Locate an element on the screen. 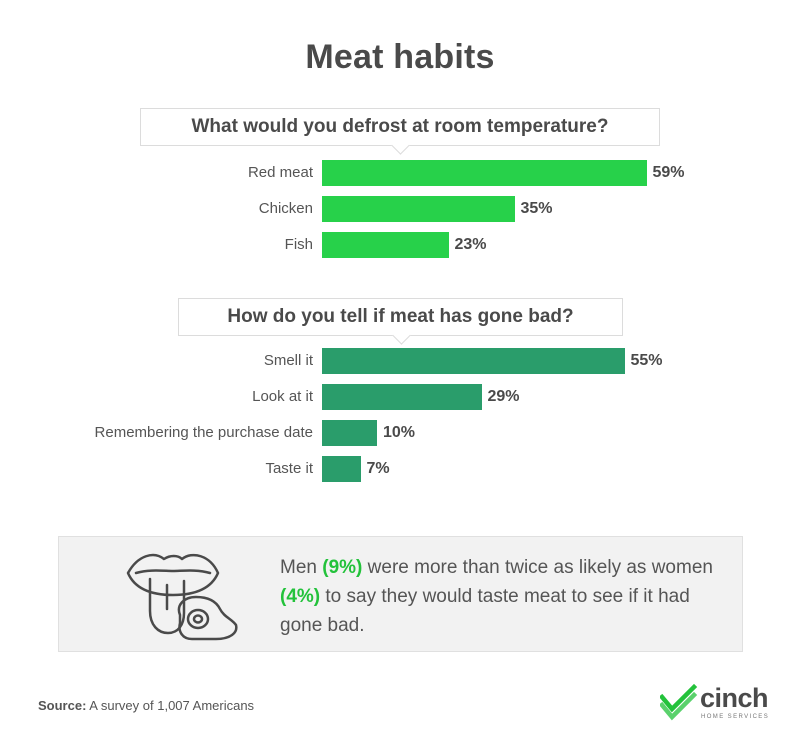  bar-row: Look at it 29% is located at coordinates (400, 397).